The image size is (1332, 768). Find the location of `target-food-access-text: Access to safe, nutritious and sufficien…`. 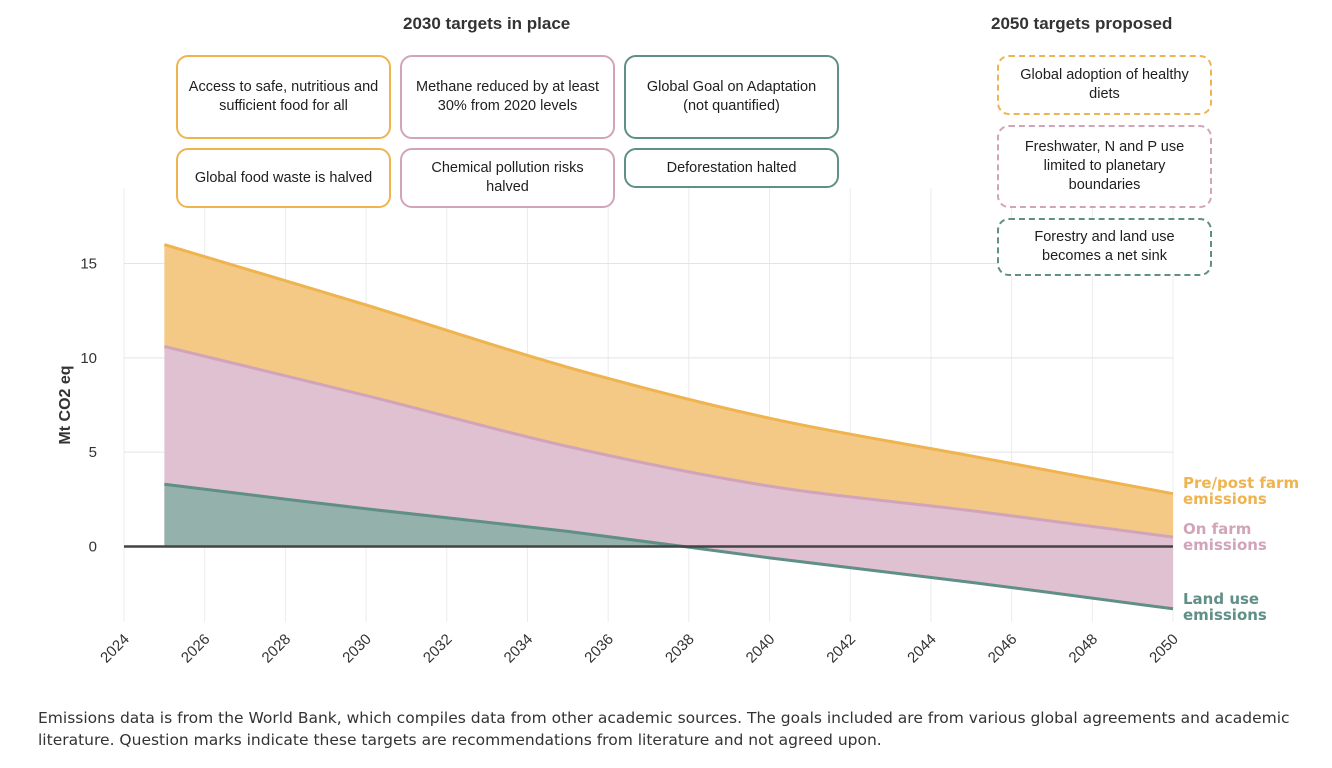

target-food-access-text: Access to safe, nutritious and sufficien… is located at coordinates (283, 96).